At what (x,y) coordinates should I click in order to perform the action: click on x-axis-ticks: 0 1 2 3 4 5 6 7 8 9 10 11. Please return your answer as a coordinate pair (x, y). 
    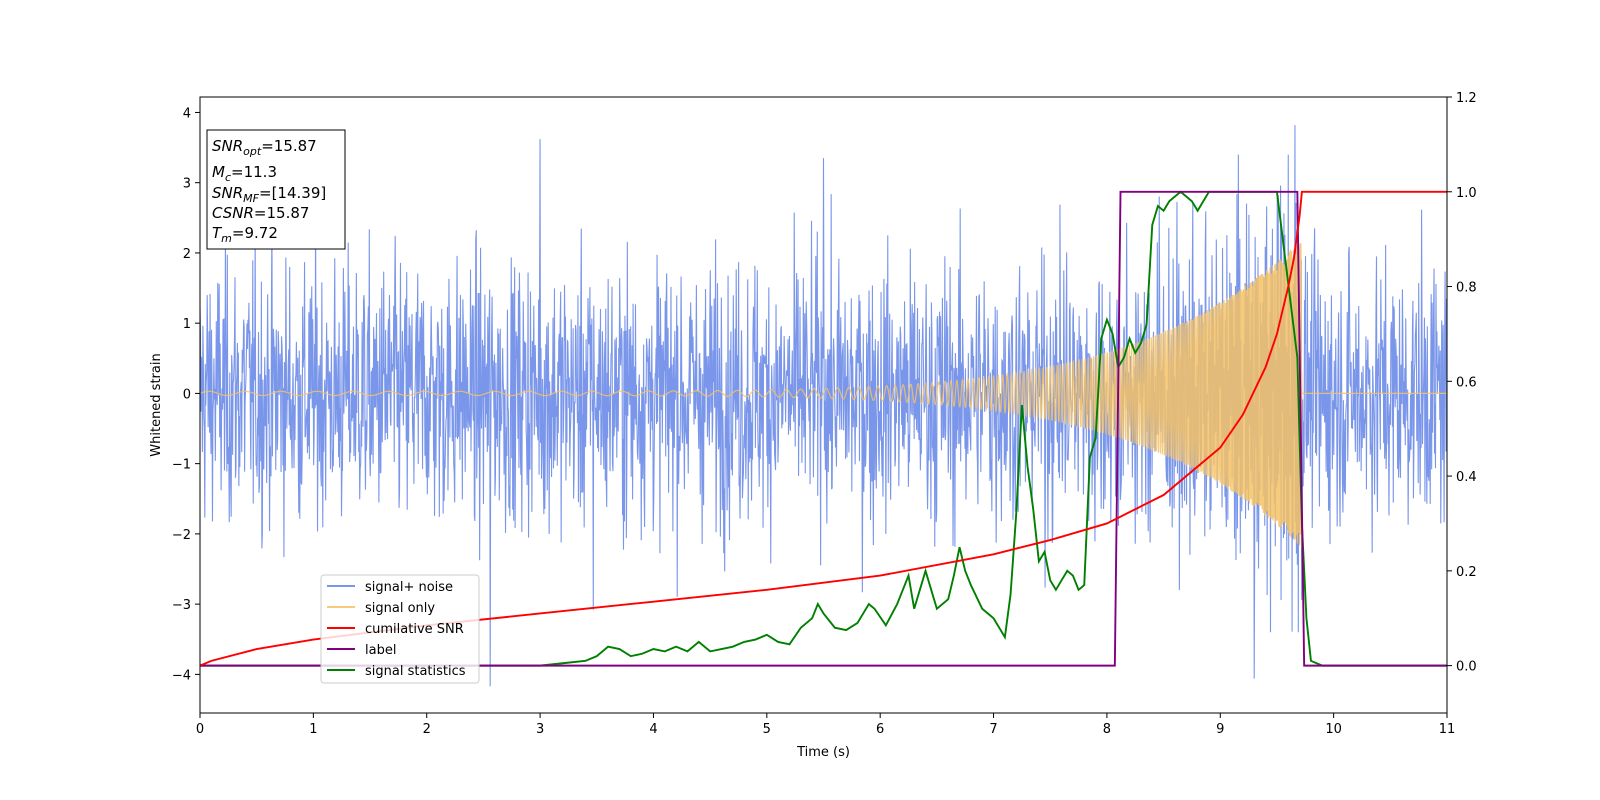
    Looking at the image, I should click on (825, 725).